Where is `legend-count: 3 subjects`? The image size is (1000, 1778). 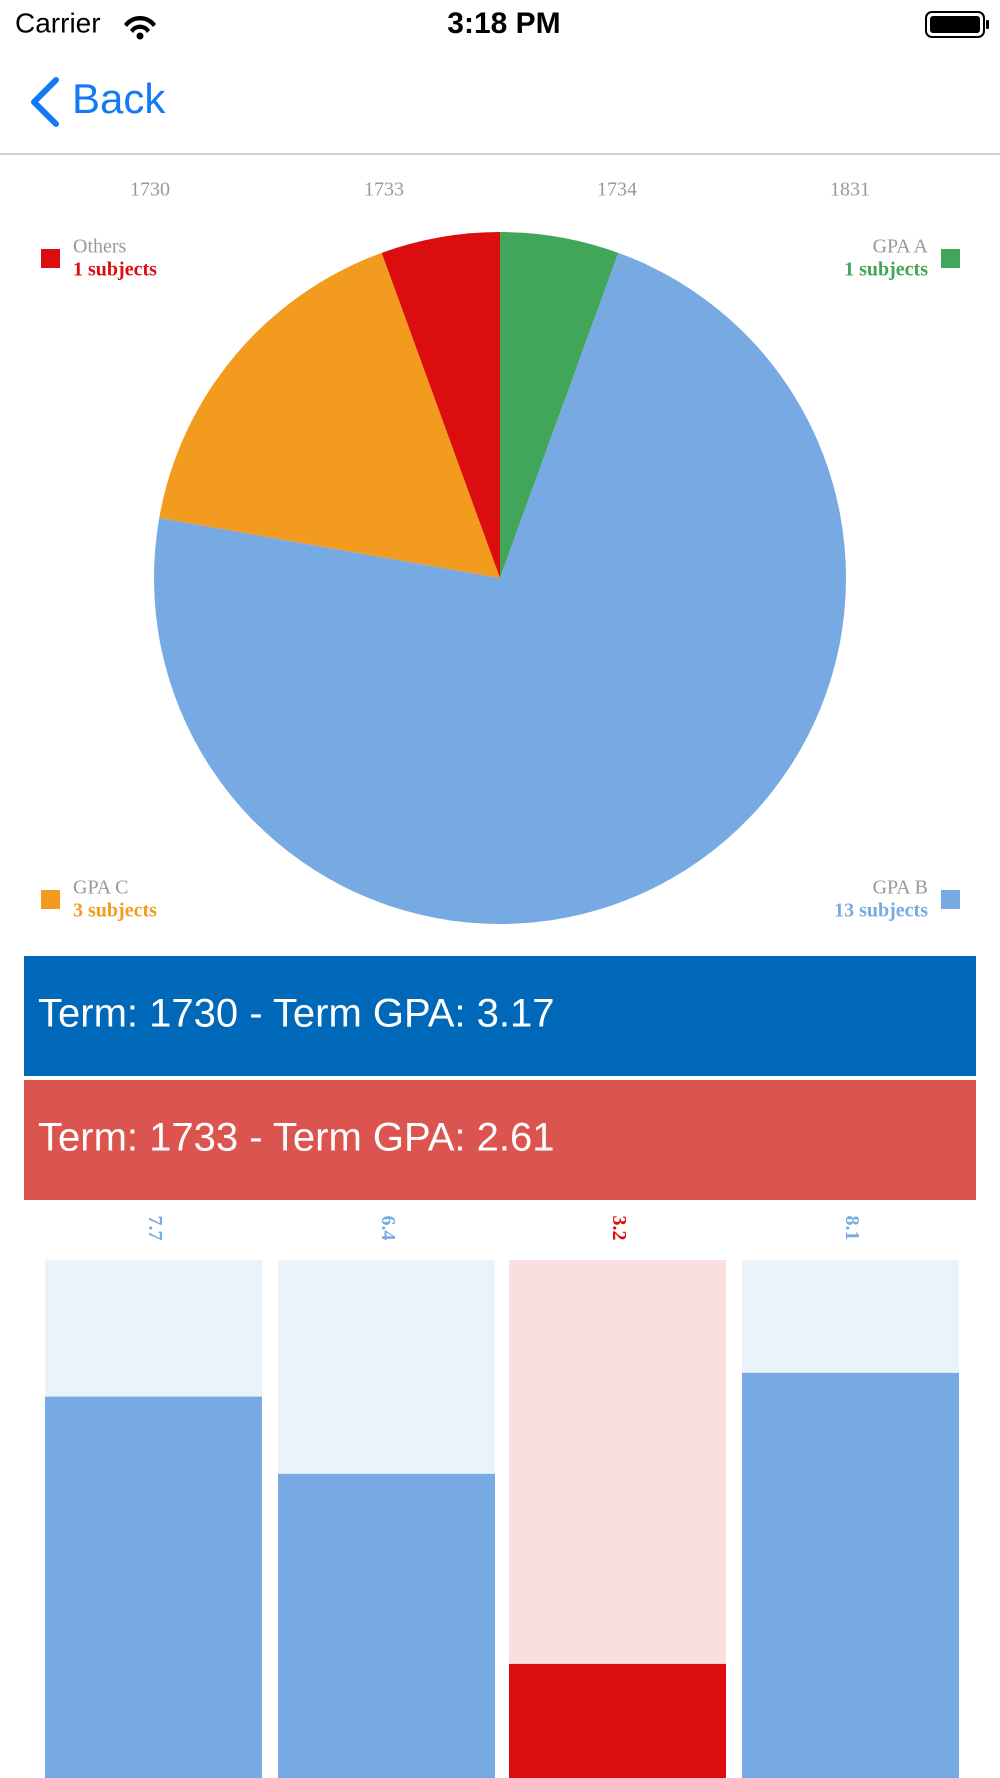
legend-count: 3 subjects is located at coordinates (115, 911).